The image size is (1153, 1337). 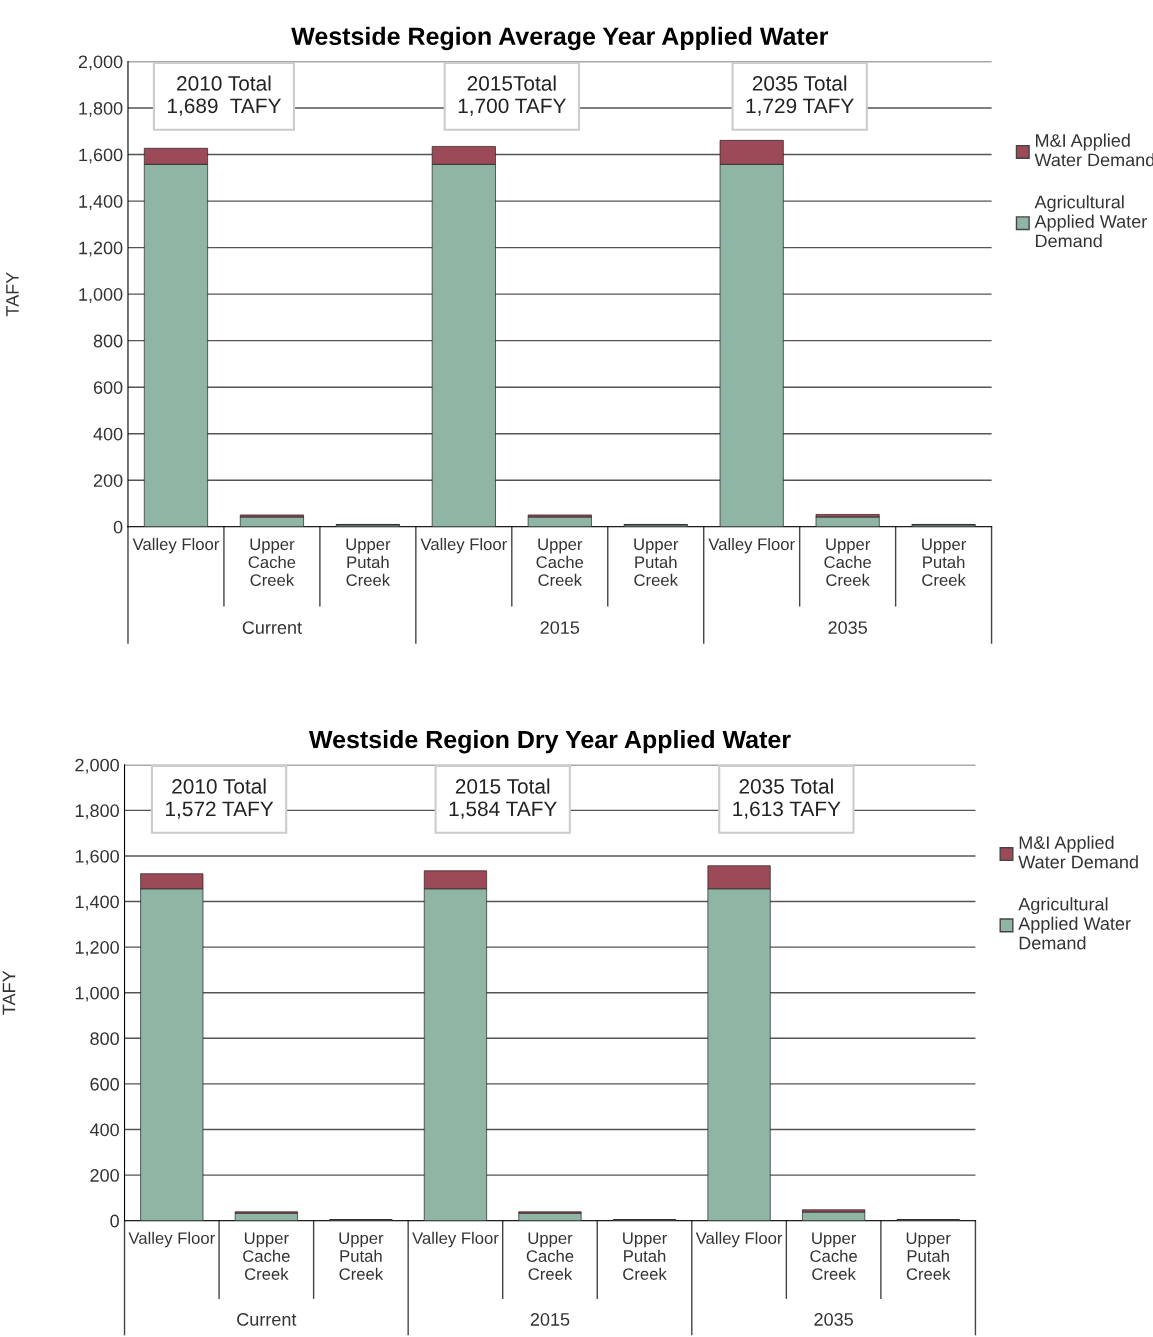 I want to click on legend-label: M&I Applied Water Demand, so click(x=1078, y=852).